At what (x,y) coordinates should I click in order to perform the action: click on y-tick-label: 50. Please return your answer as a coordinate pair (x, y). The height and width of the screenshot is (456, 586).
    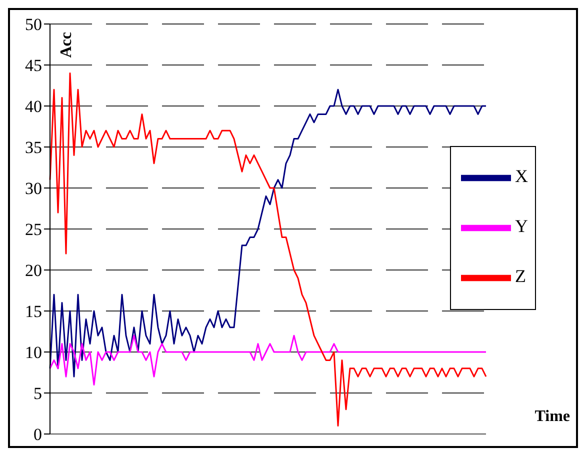
    Looking at the image, I should click on (33, 24).